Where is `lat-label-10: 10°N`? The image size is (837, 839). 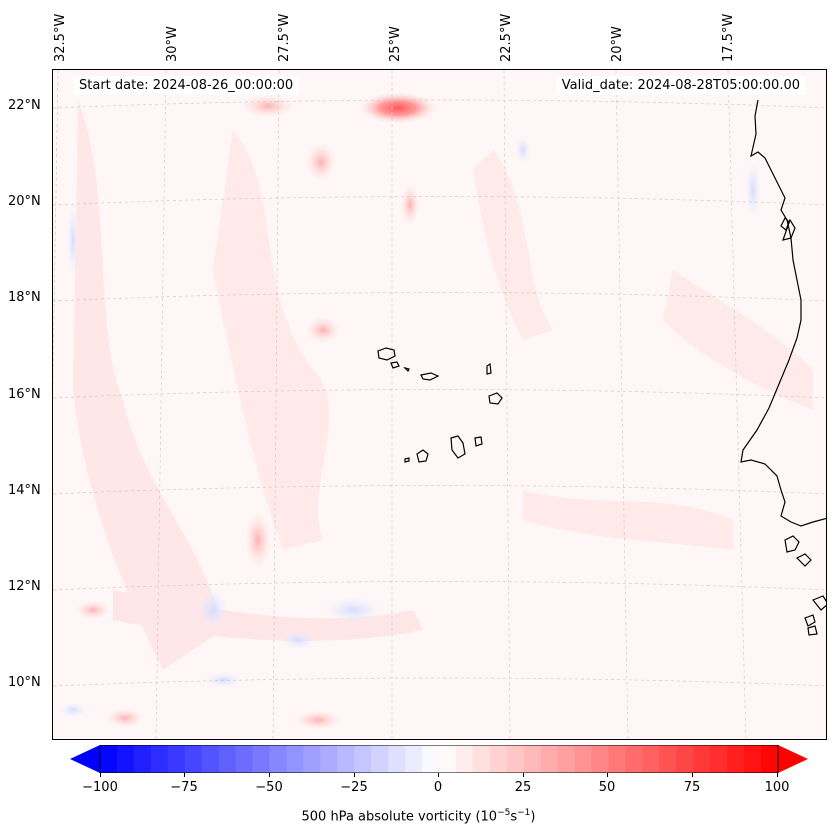
lat-label-10: 10°N is located at coordinates (24, 682).